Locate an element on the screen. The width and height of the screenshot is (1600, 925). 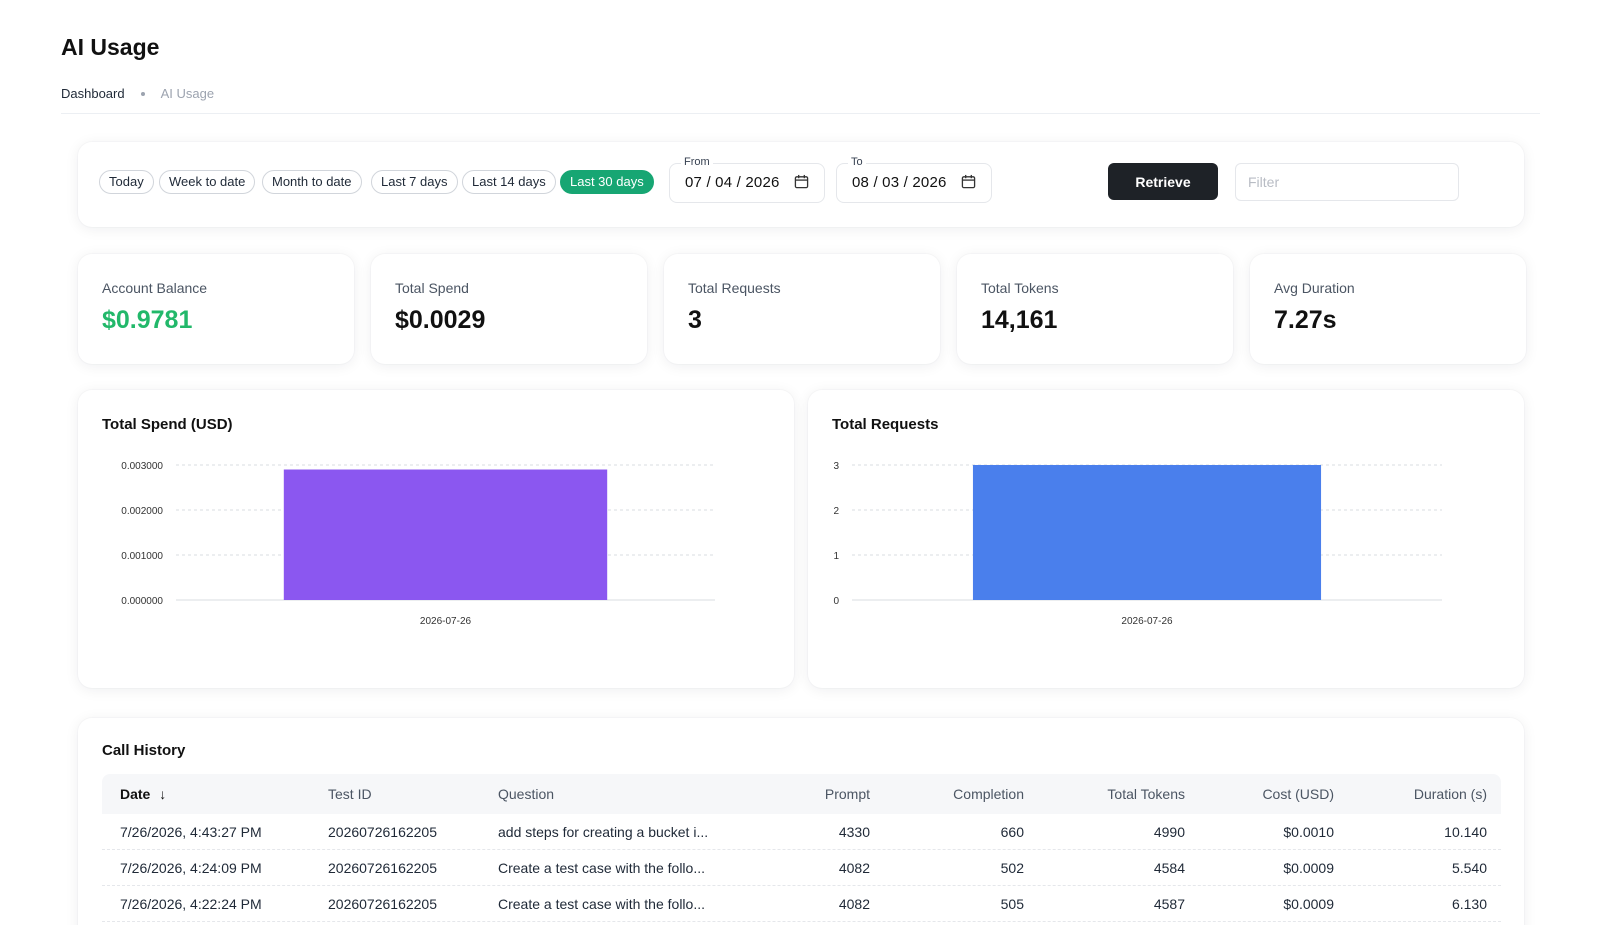
y-tick-label: 0.001000 is located at coordinates (142, 556).